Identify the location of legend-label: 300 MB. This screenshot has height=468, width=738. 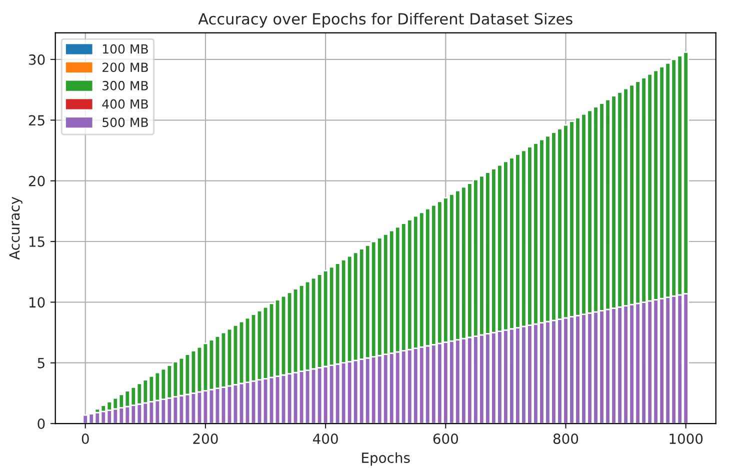
(125, 85).